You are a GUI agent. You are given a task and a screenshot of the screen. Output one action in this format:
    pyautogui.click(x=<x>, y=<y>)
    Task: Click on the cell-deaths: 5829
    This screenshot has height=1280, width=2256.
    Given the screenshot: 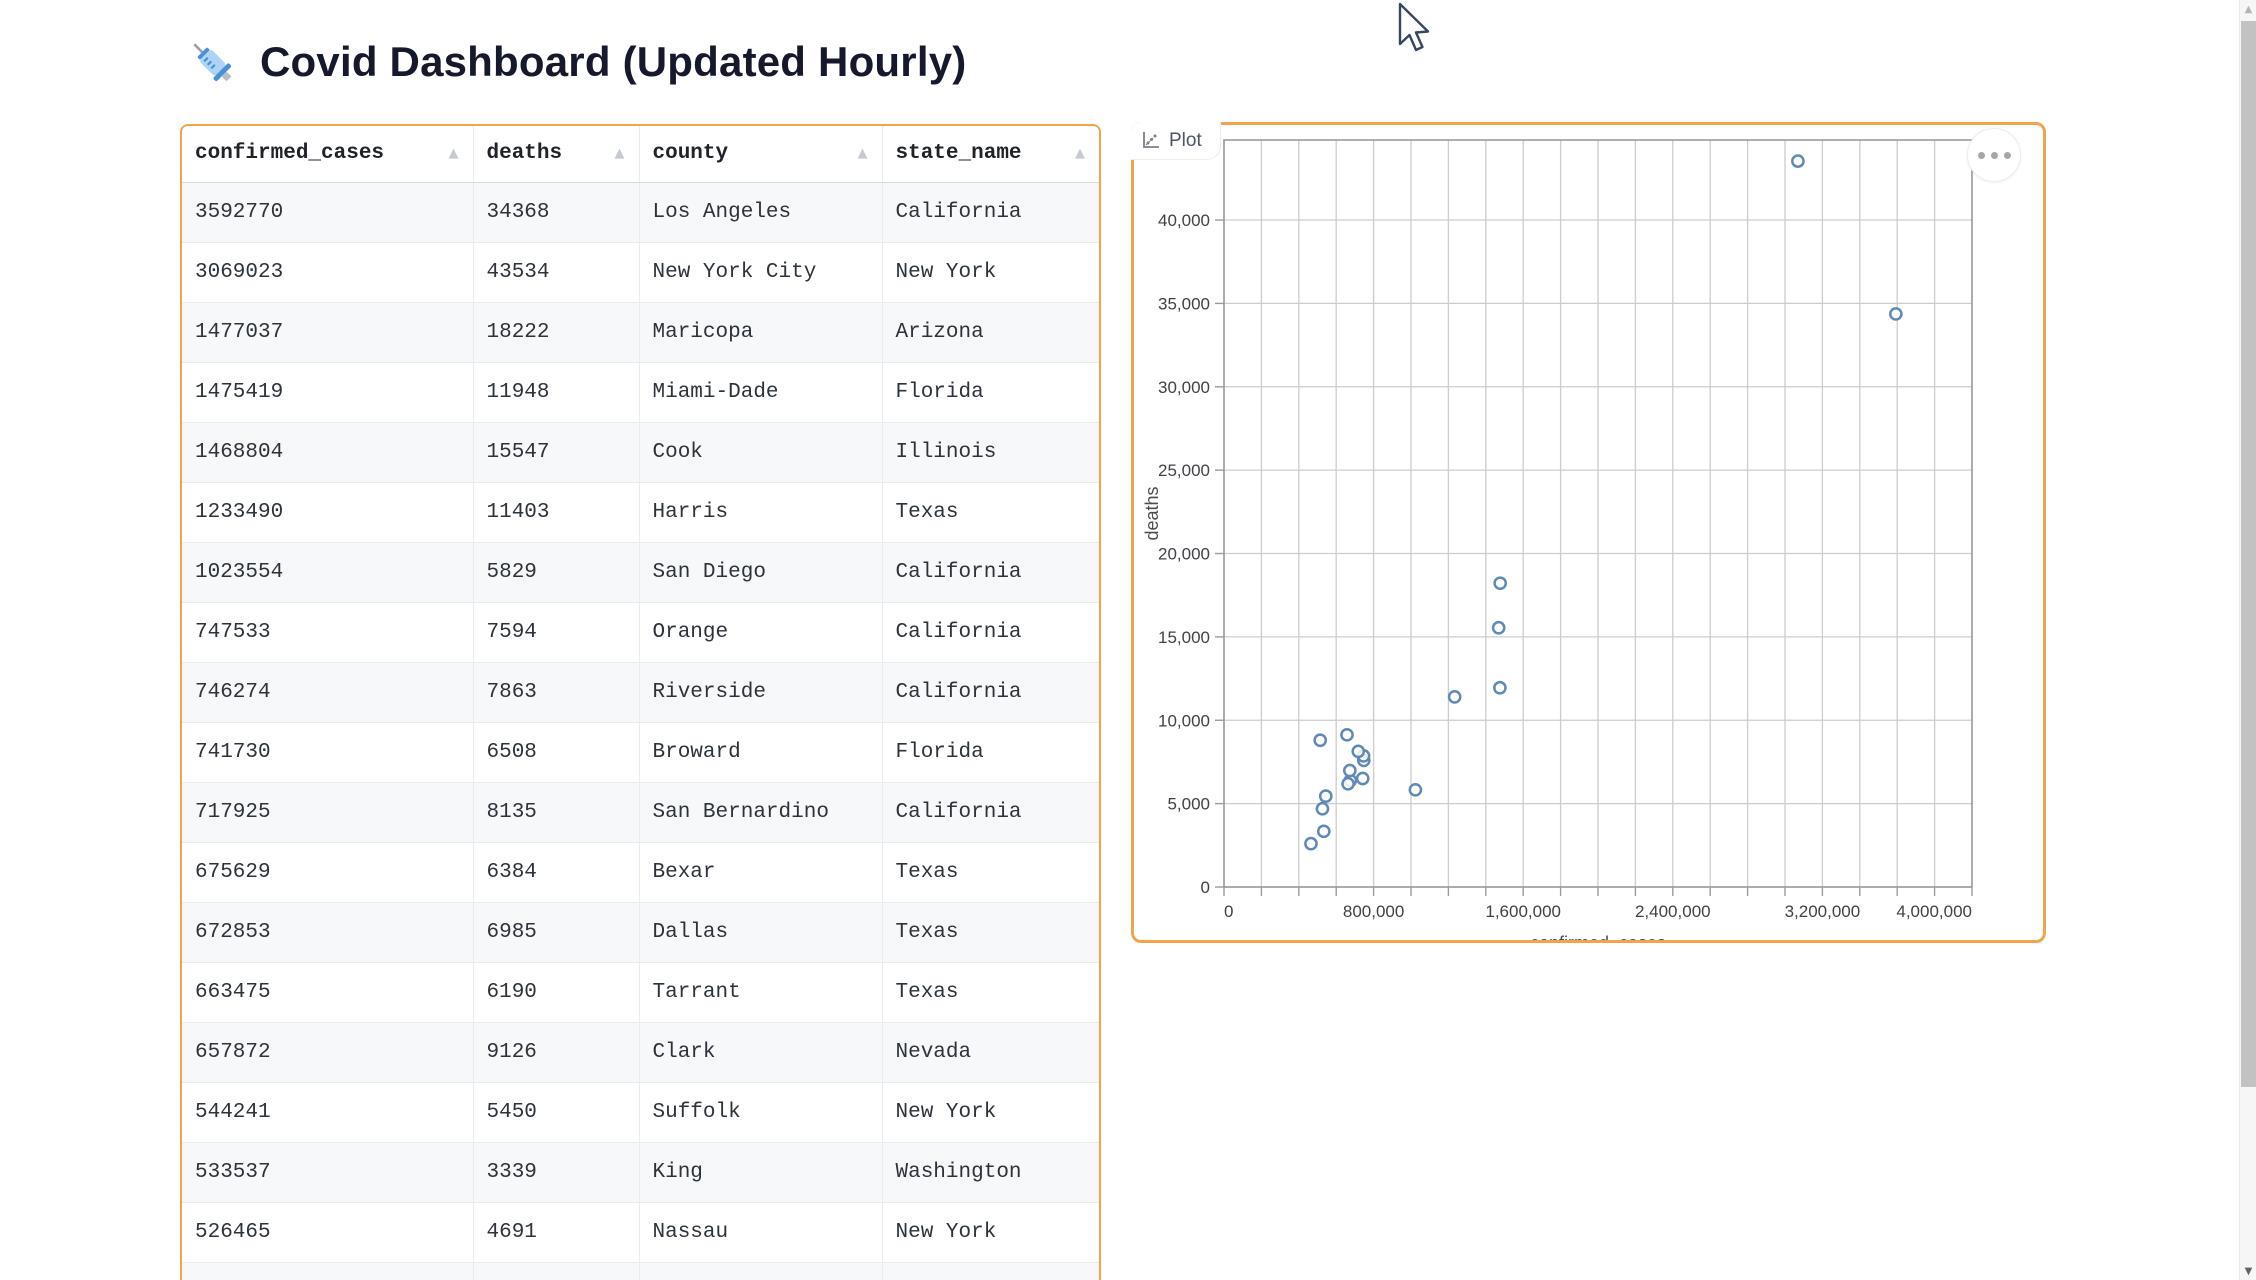 What is the action you would take?
    pyautogui.click(x=556, y=572)
    